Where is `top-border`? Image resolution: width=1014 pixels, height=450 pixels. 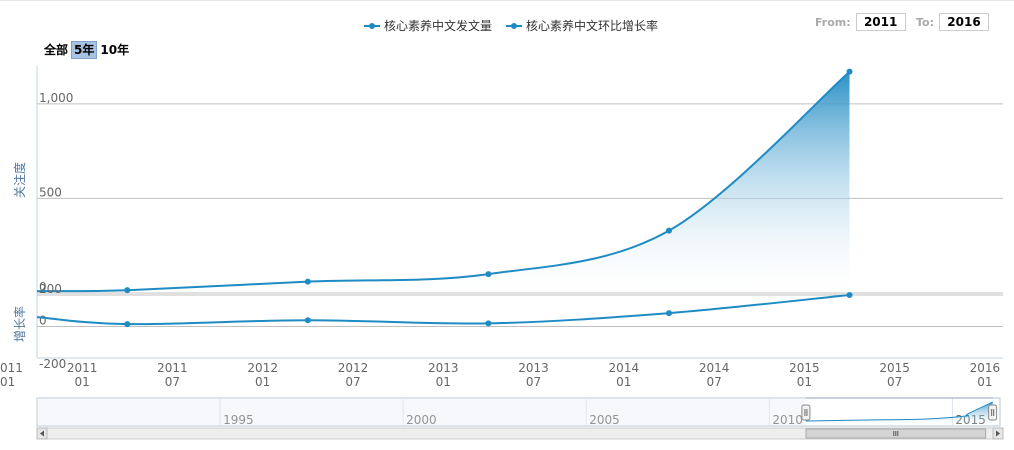
top-border is located at coordinates (507, 0).